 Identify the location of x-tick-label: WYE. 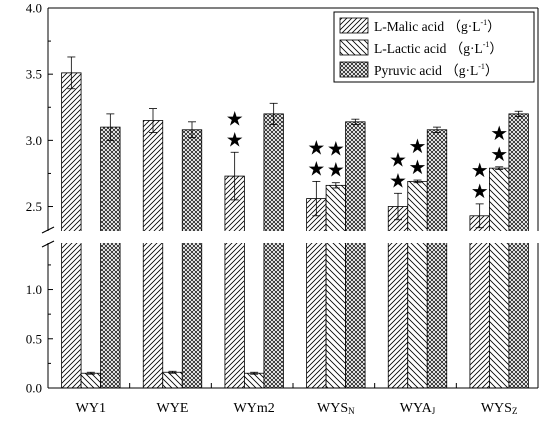
(173, 408).